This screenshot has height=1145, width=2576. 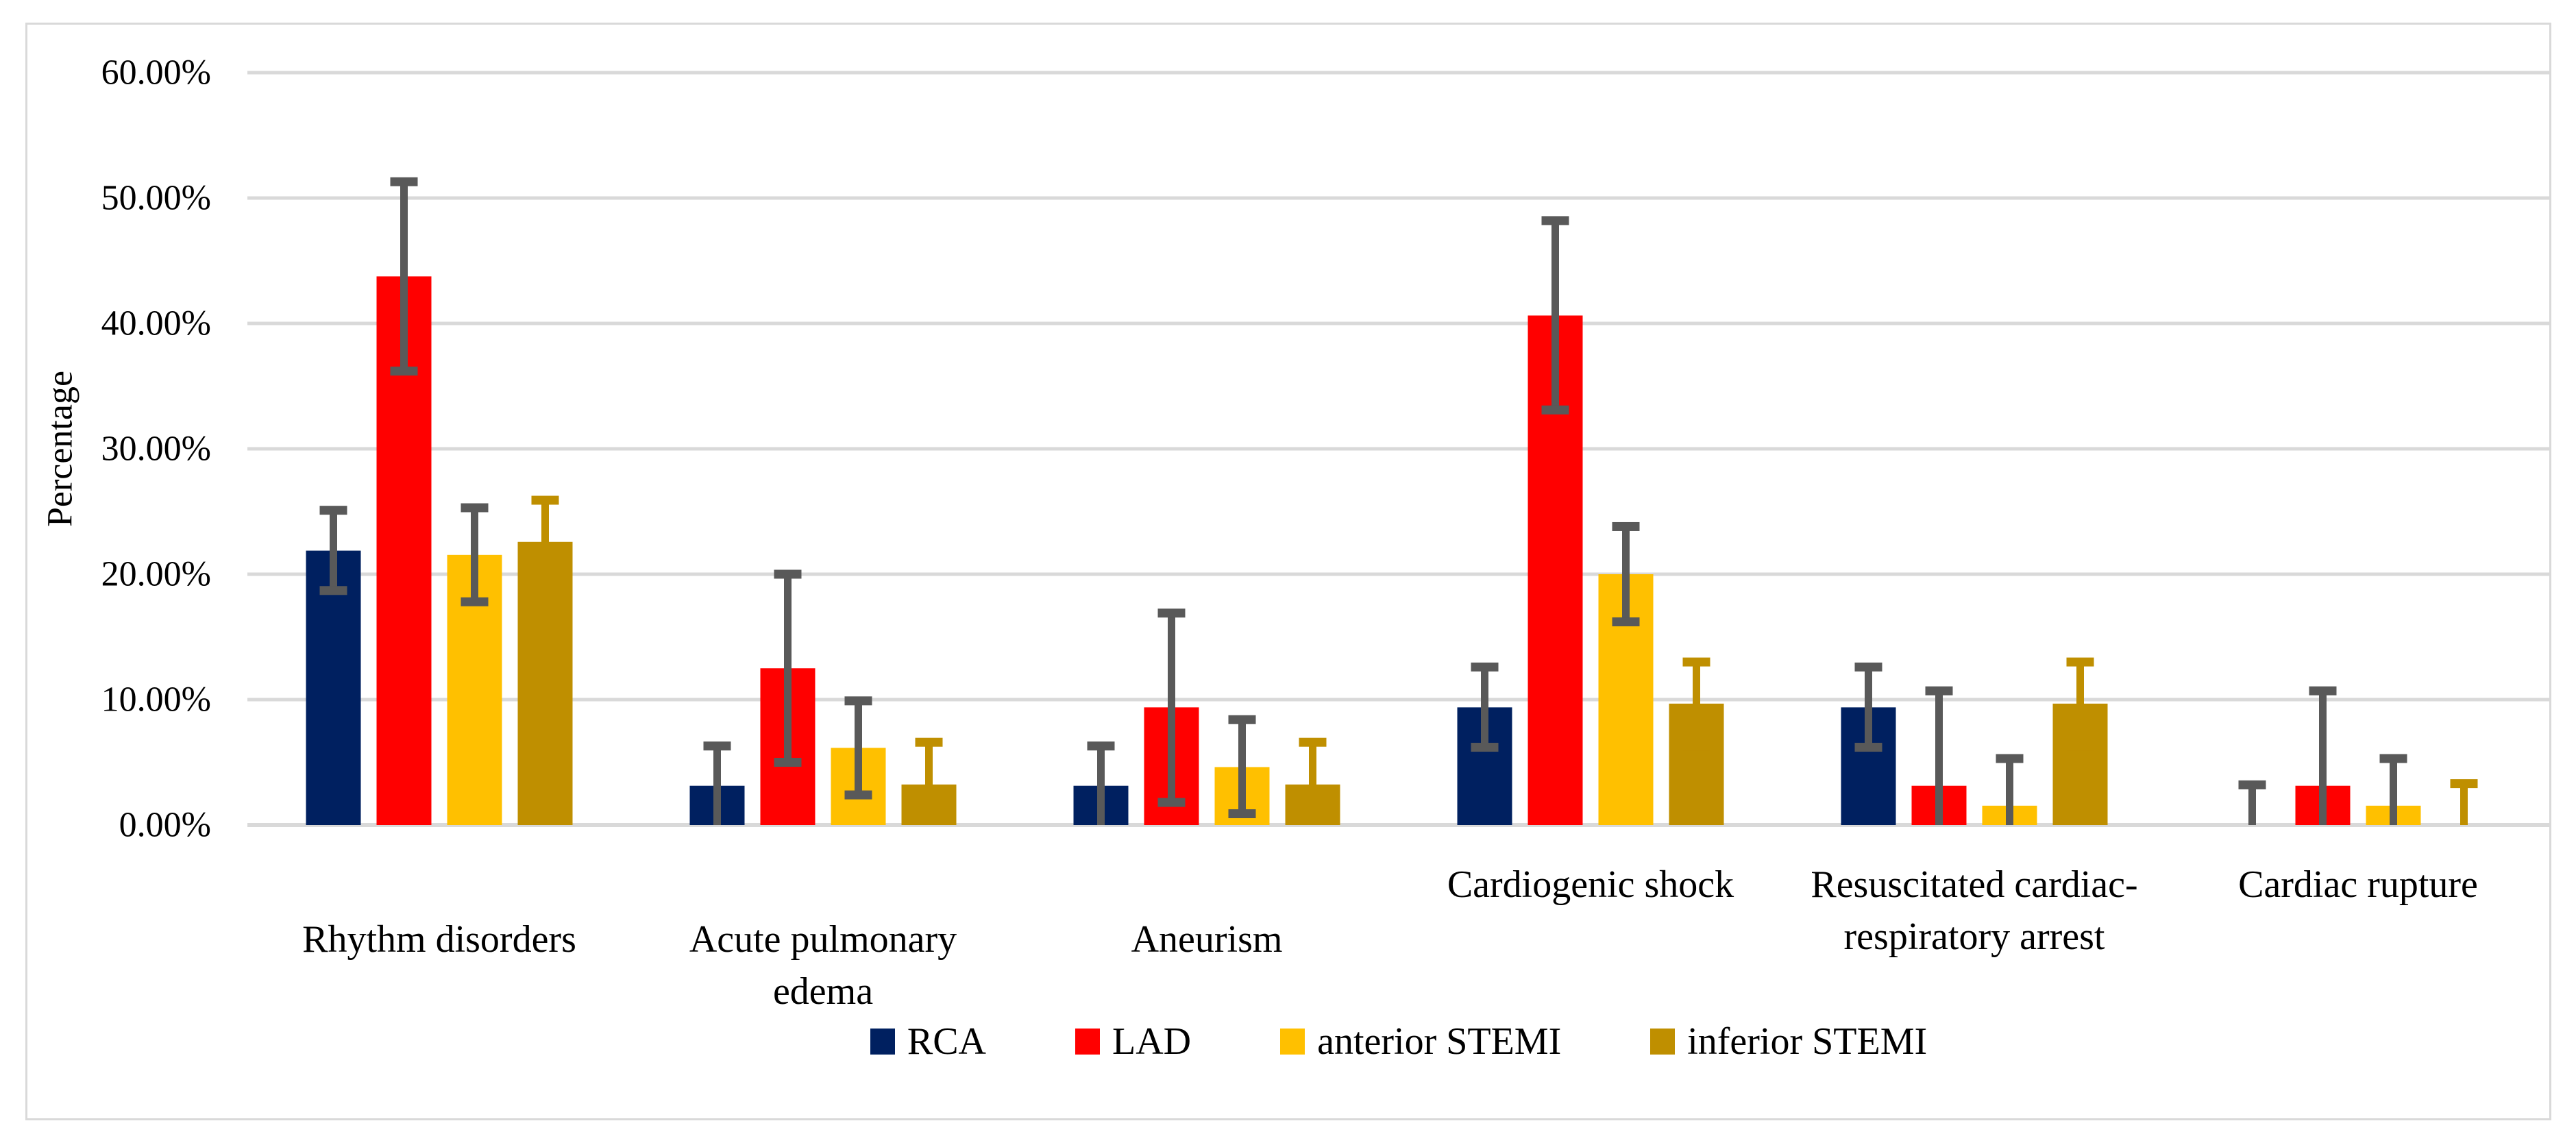 I want to click on bar-inferior-stemi-rhythm-disorders, so click(x=545, y=683).